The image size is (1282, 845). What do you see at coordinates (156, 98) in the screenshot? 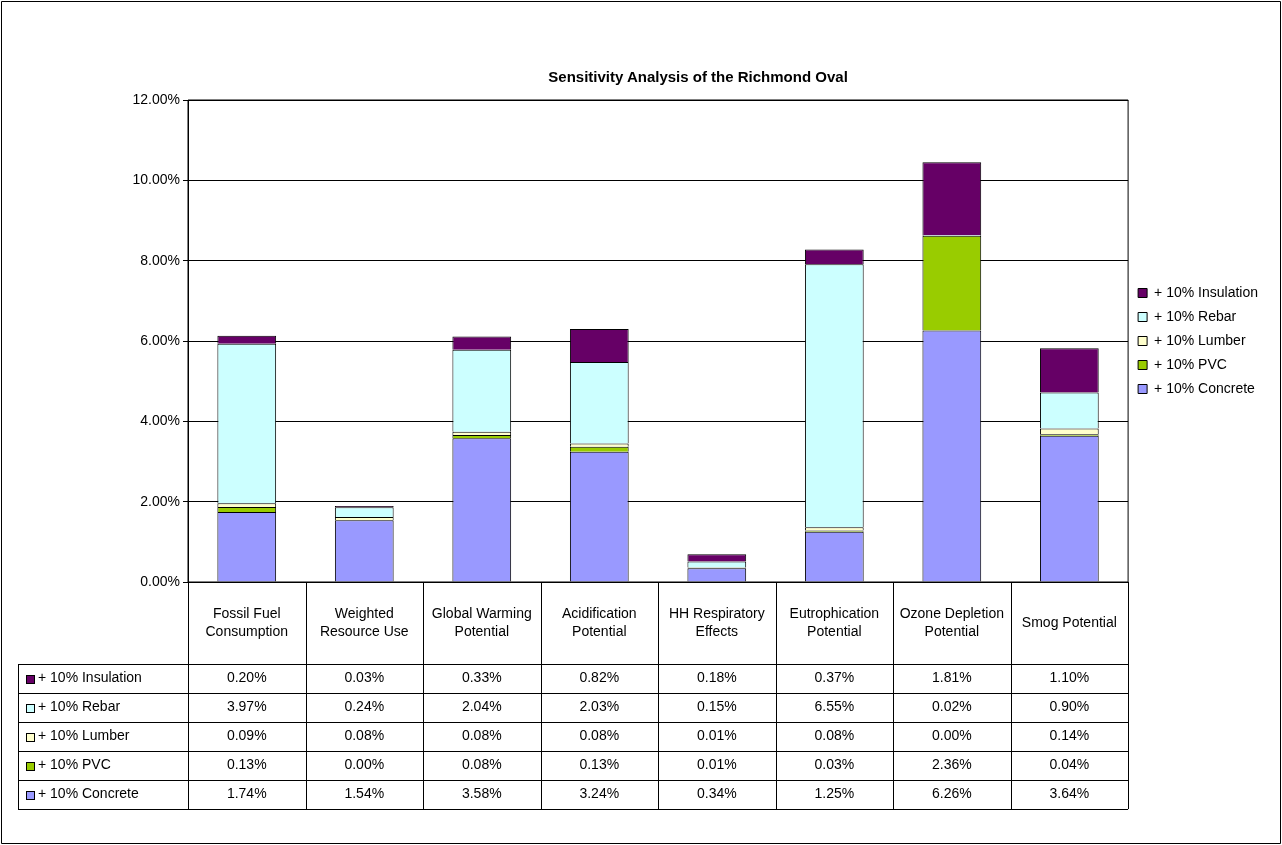
I see `y-tick-label: 12.00%` at bounding box center [156, 98].